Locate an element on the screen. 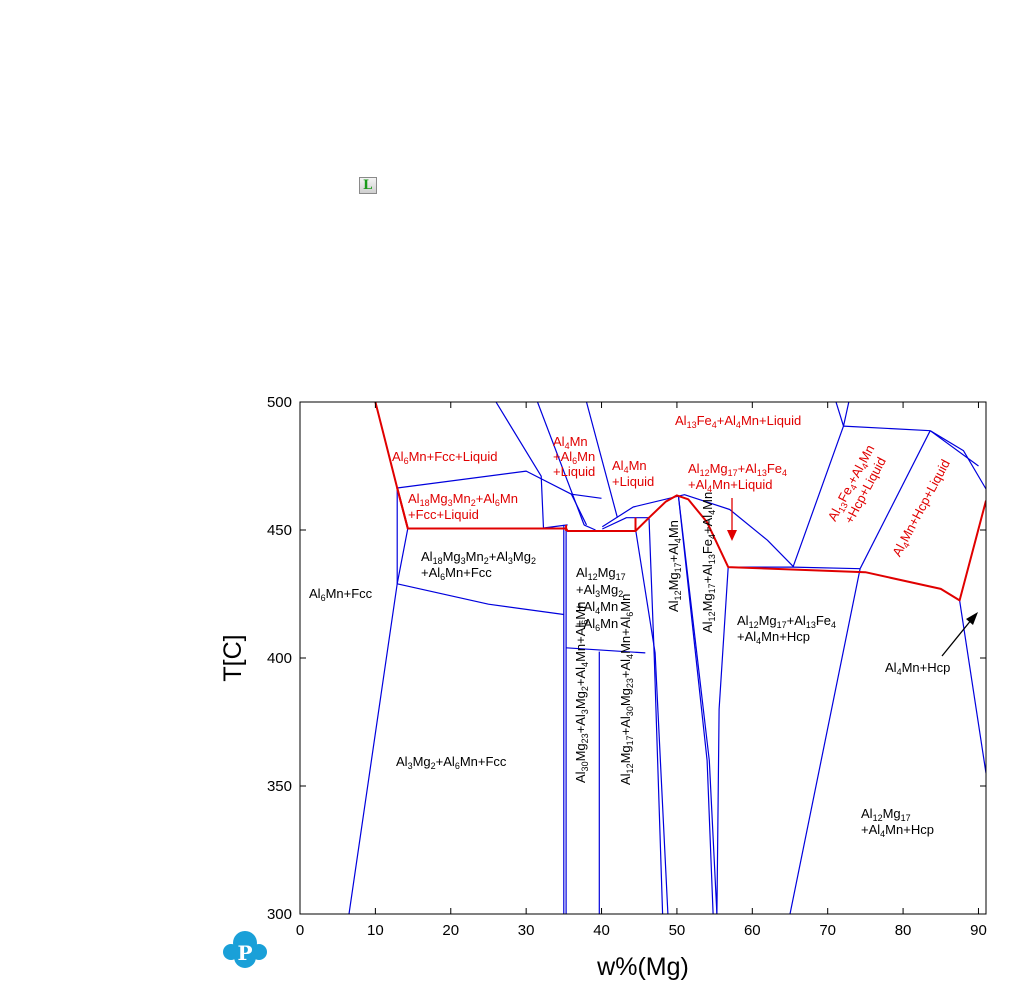 The width and height of the screenshot is (1009, 986). x-tick-label: 60 is located at coordinates (752, 930).